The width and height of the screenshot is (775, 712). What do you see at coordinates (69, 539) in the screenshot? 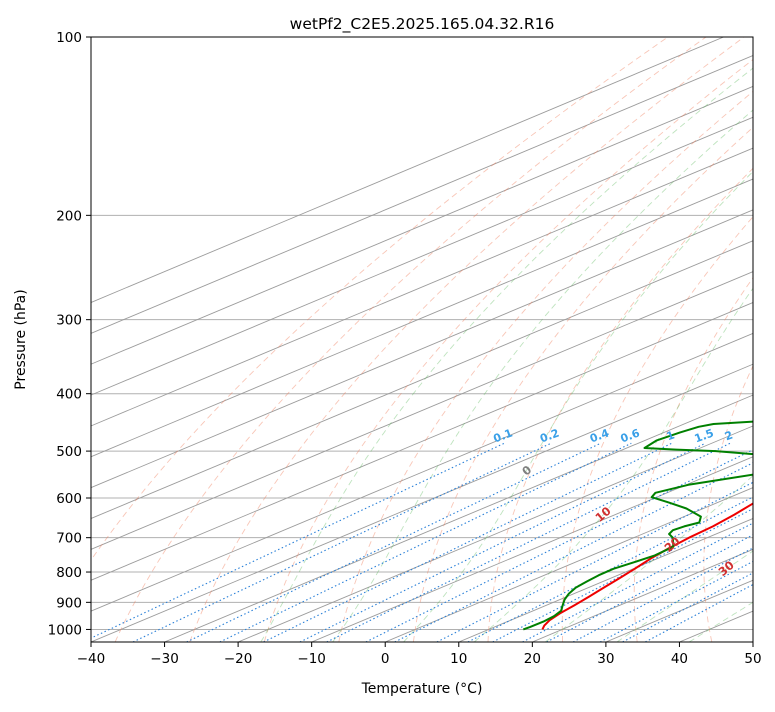
I see `y-tick-label: 700` at bounding box center [69, 539].